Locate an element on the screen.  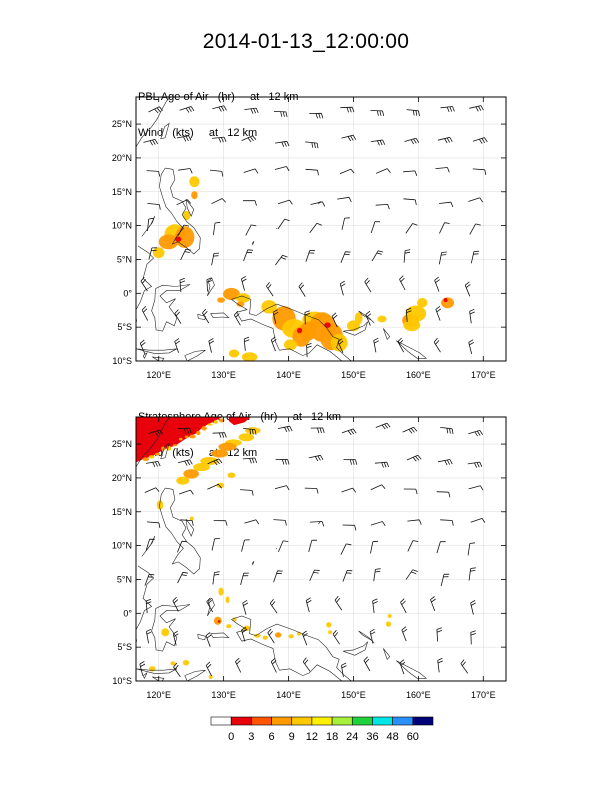
lon-tick-label: 120°E is located at coordinates (158, 695).